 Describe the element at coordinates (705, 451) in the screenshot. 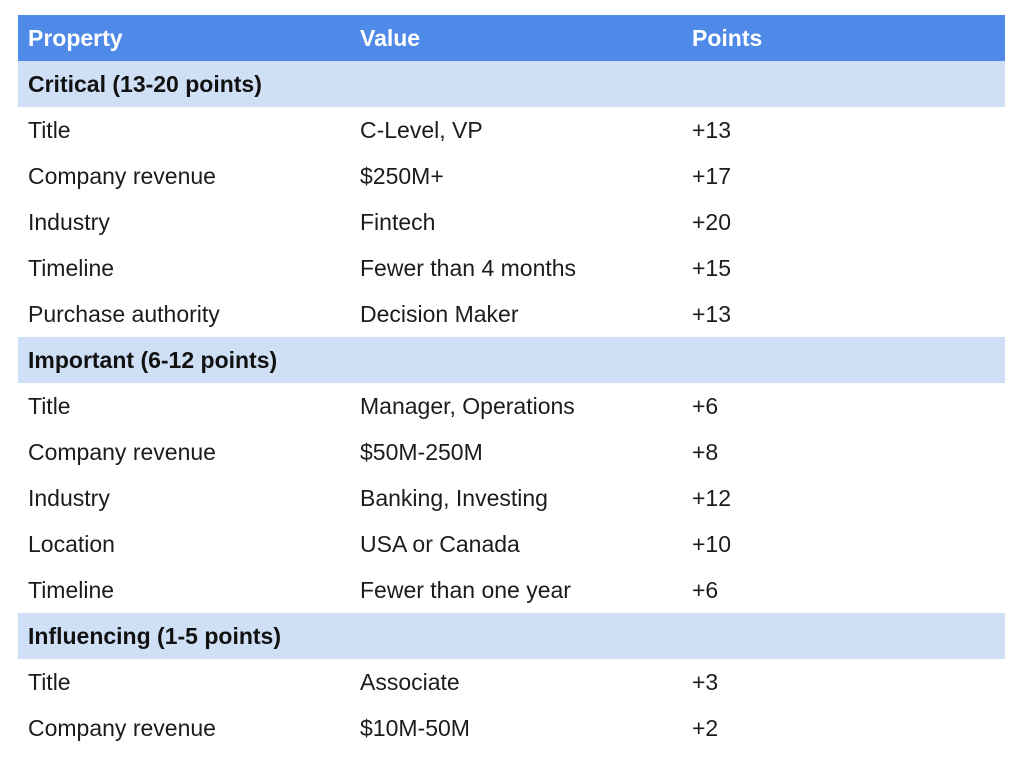

I see `cell-points: +8` at that location.